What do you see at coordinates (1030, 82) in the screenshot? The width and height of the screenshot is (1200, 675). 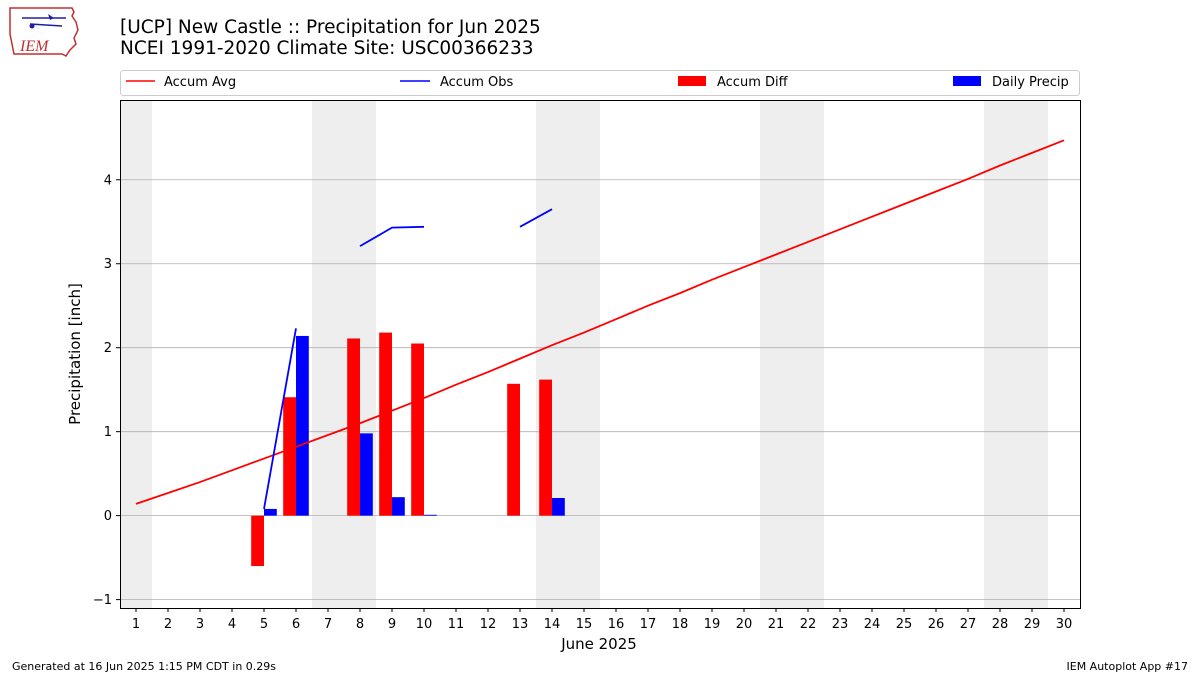 I see `legend-label-daily-precip: Daily Precip` at bounding box center [1030, 82].